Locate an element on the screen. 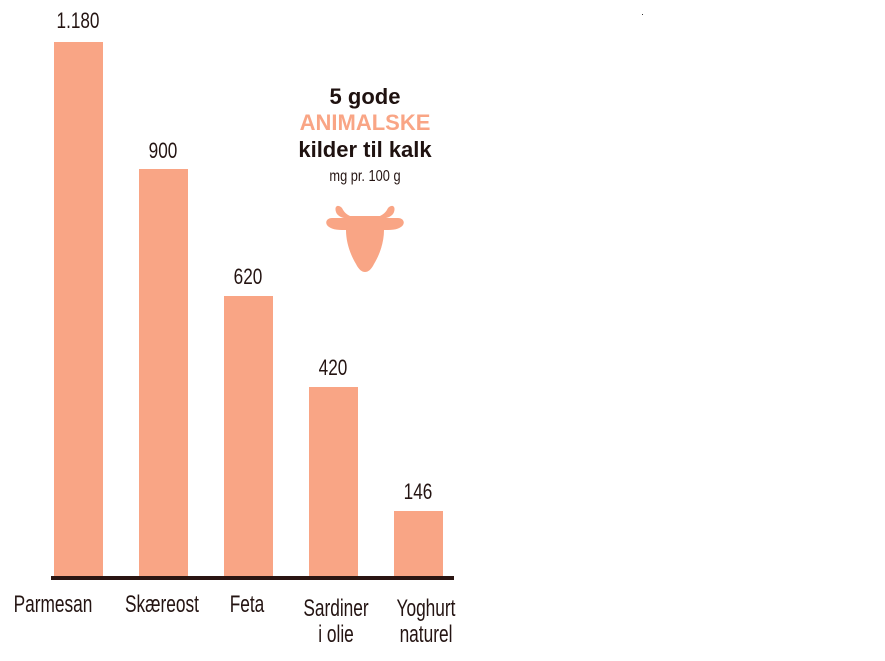 This screenshot has width=885, height=661. value-label-feta: 620 is located at coordinates (248, 276).